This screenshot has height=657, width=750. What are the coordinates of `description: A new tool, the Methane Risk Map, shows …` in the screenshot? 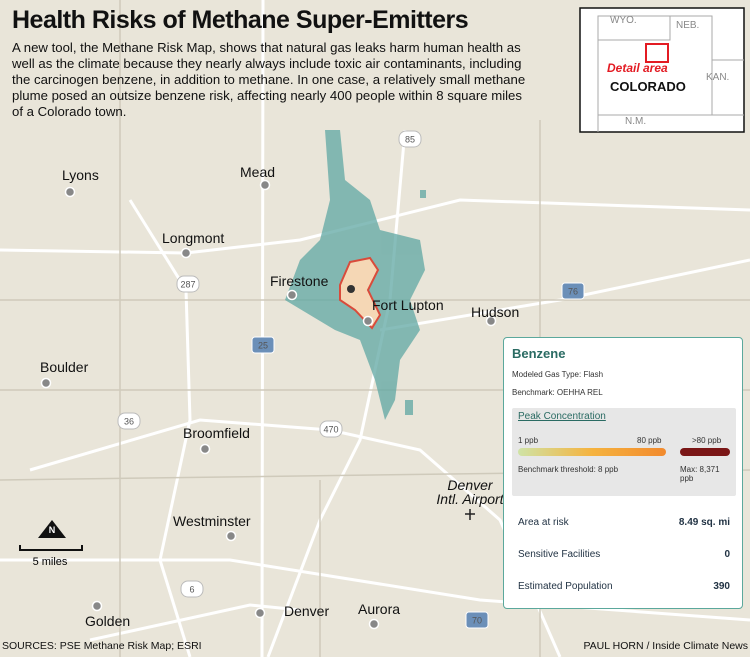 It's located at (268, 80).